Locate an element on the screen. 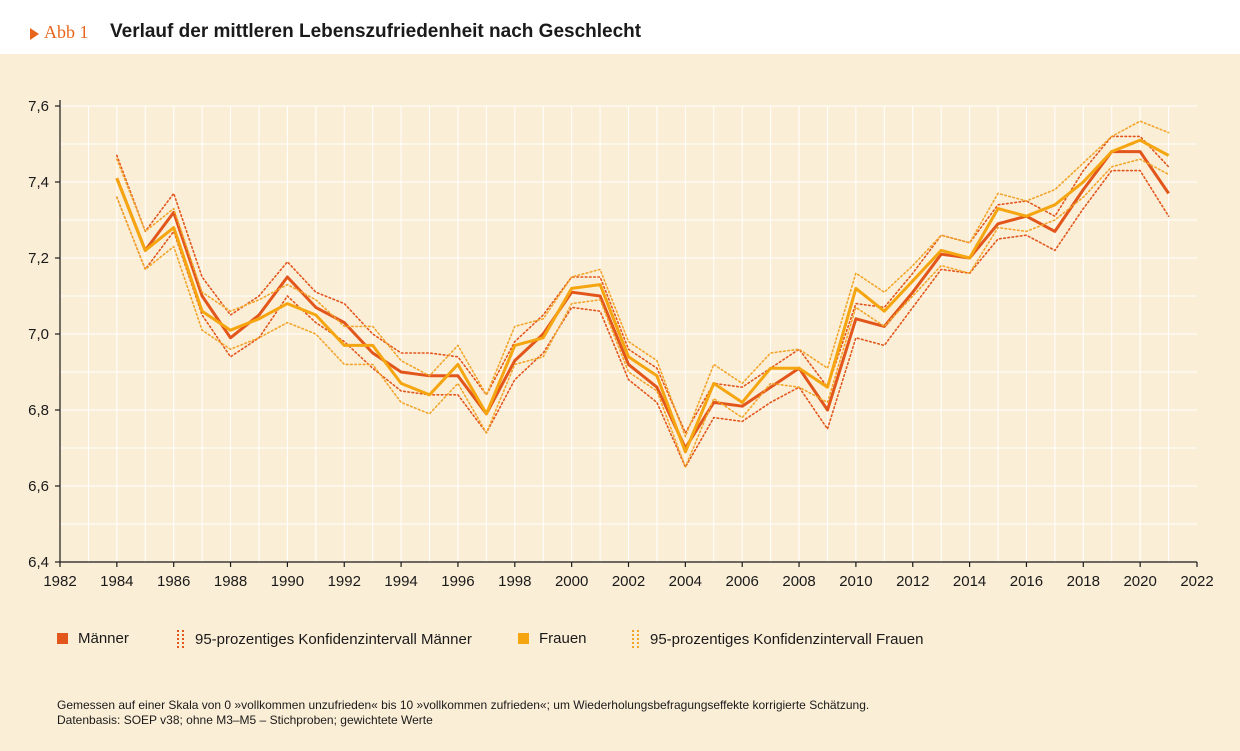 This screenshot has width=1240, height=751. legend-label-frauen-ci: 95-prozentiges Konfidenzintervall Frauen is located at coordinates (787, 639).